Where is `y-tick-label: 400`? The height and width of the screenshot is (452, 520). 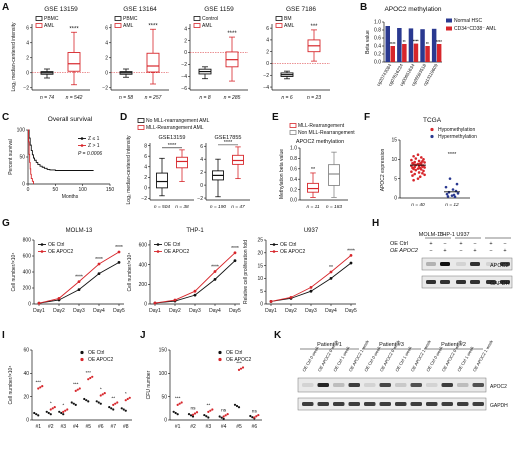 y-tick-label: 400 is located at coordinates (143, 265).